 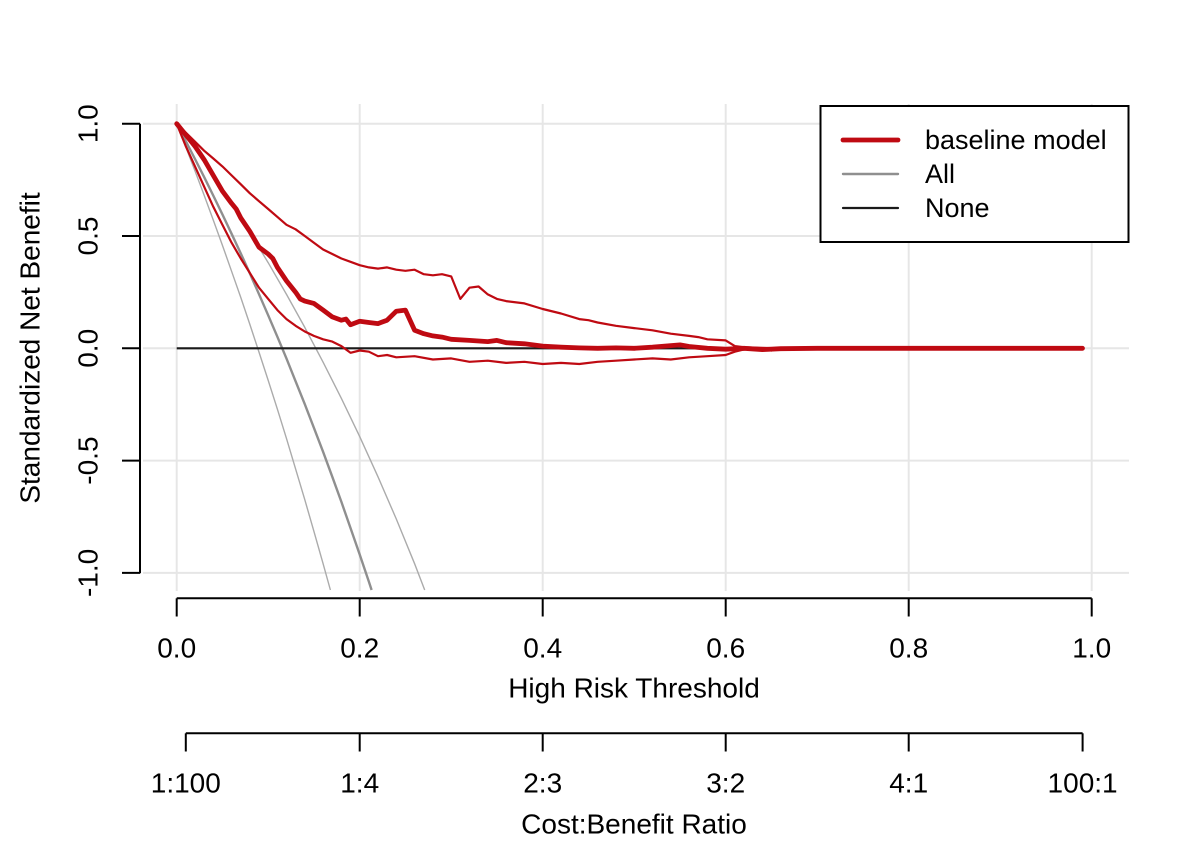 I want to click on legend-all-label: All, so click(x=940, y=174).